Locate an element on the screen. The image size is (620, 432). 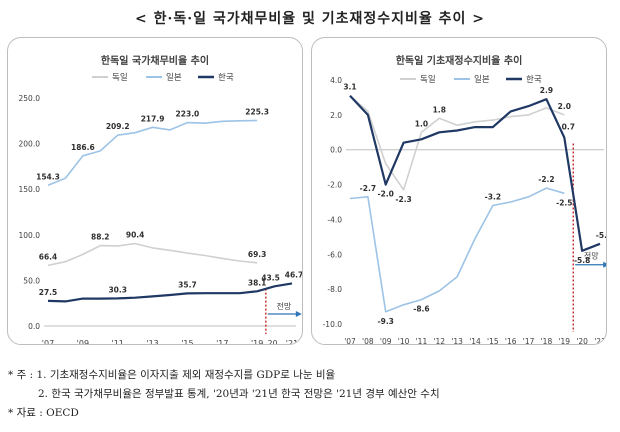
x-tick-label: '14 is located at coordinates (475, 340).